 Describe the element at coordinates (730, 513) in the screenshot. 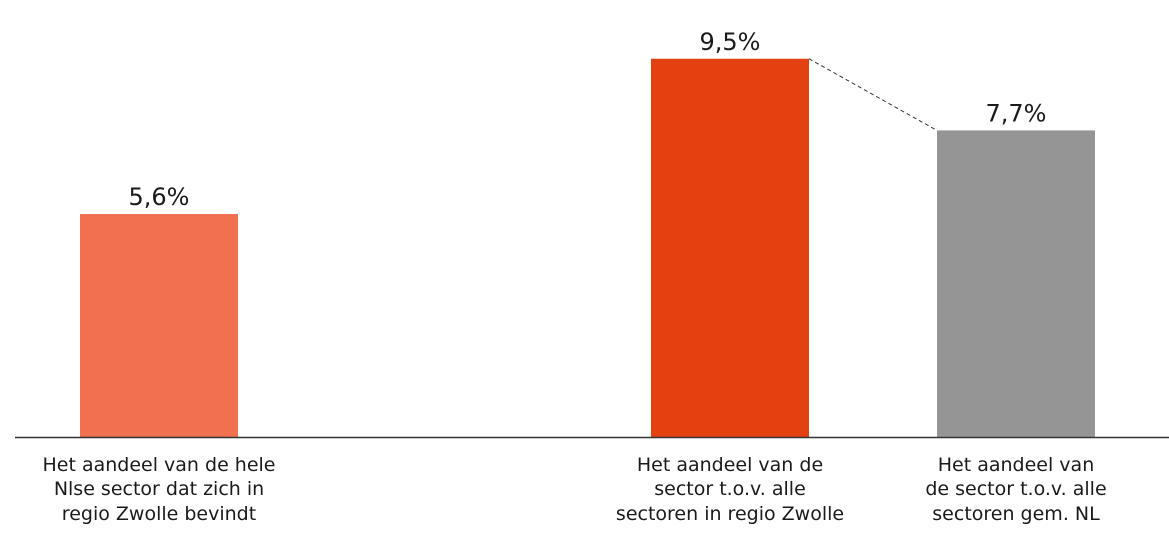

I see `category-label-line: sectoren in regio Zwolle` at that location.